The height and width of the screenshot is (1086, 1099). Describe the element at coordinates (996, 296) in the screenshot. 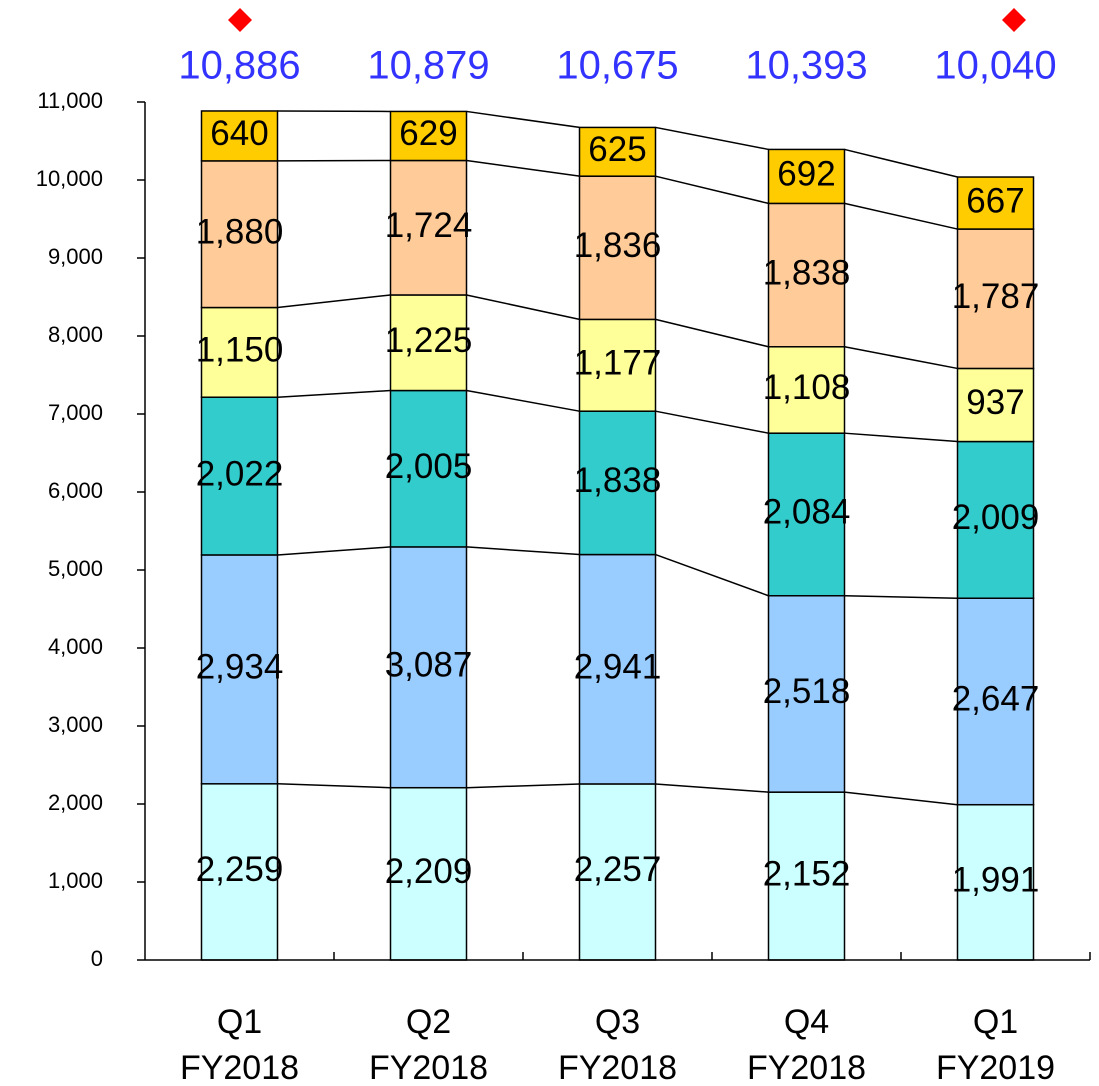

I see `data-label: 1,787` at that location.